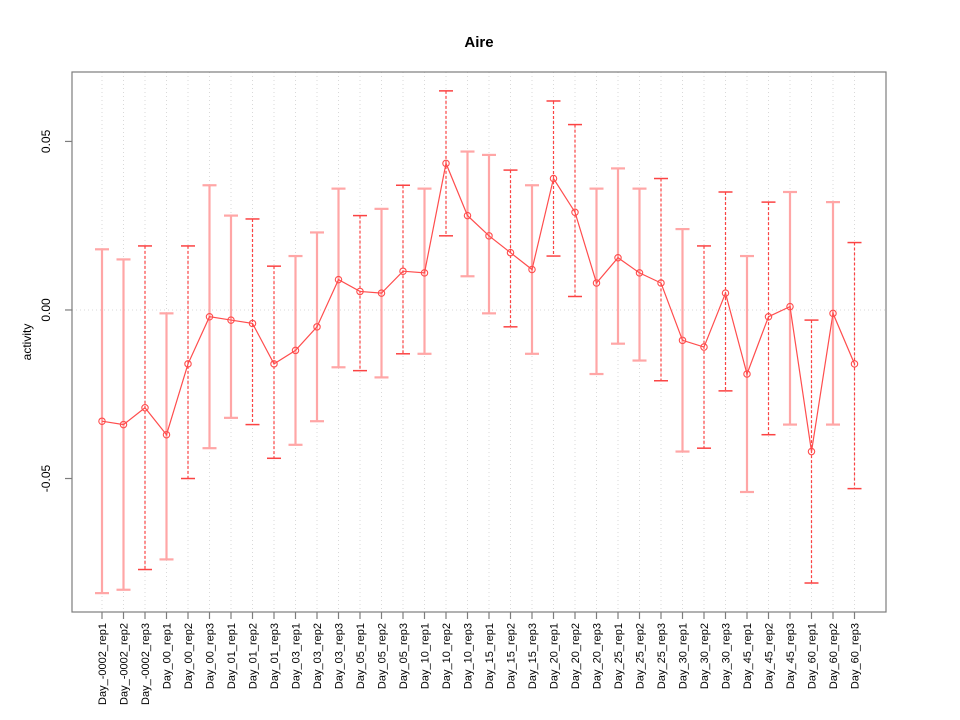 Image resolution: width=960 pixels, height=720 pixels. What do you see at coordinates (813, 656) in the screenshot?
I see `svg-text: Day_60_rep1` at bounding box center [813, 656].